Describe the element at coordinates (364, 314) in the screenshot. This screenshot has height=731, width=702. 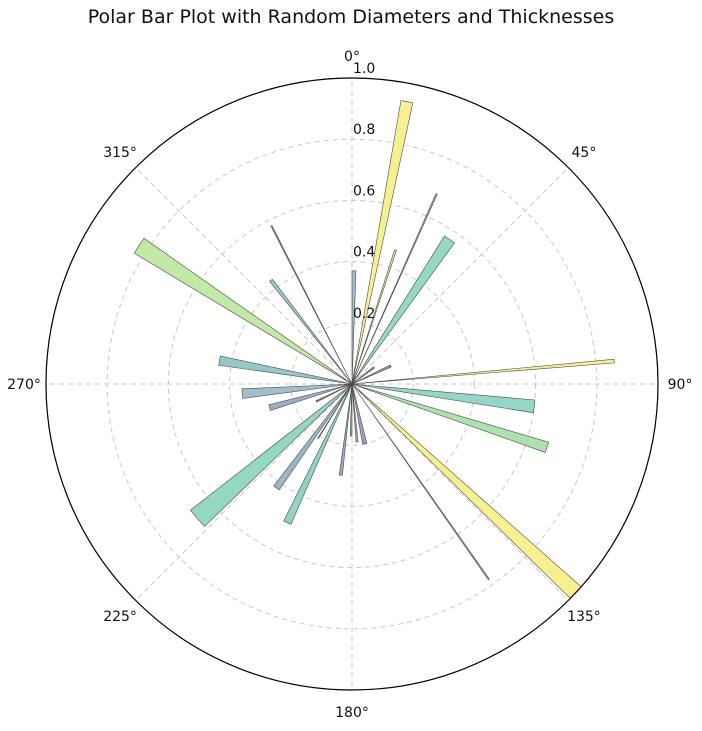
I see `r-tick-label-0: 0.2` at that location.